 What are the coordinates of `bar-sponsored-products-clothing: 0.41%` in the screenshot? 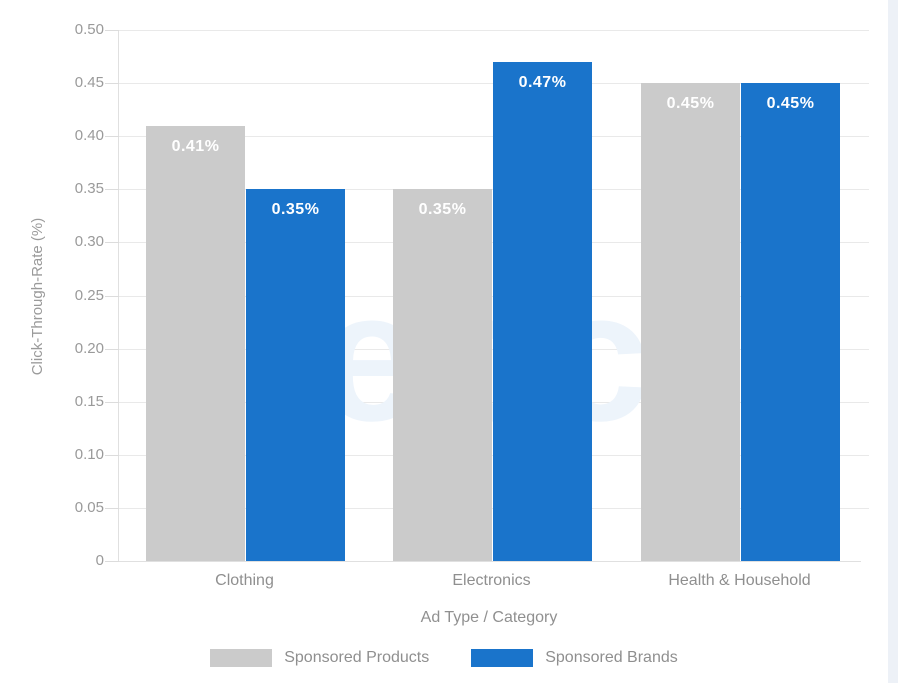 It's located at (195, 343).